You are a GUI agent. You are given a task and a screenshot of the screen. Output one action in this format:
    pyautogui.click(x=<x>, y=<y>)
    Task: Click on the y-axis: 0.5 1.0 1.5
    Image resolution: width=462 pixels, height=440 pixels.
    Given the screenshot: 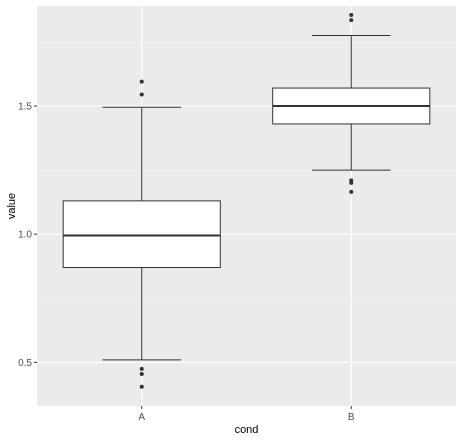 What is the action you would take?
    pyautogui.click(x=27, y=235)
    